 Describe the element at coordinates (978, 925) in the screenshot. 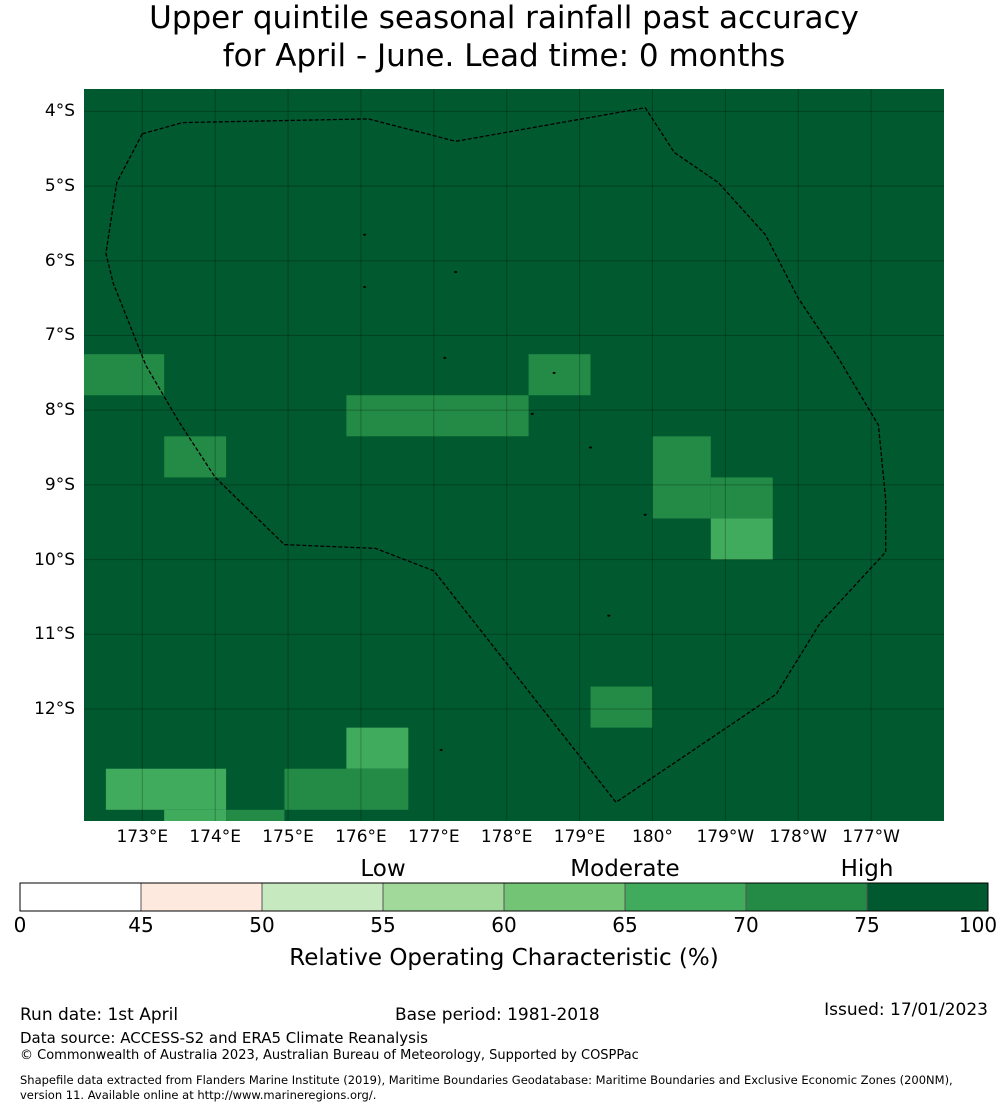

I see `colorbar-tick-label: 100` at that location.